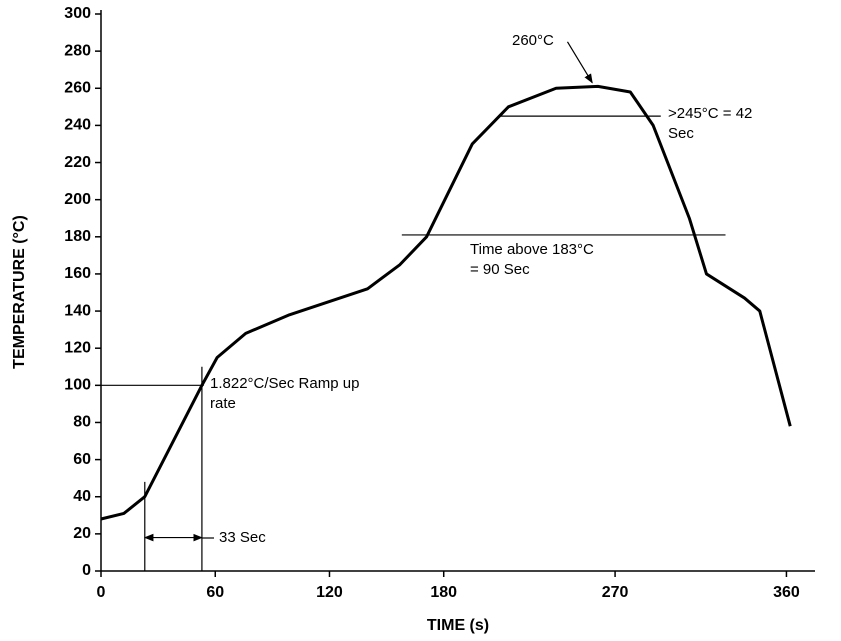 This screenshot has width=841, height=641. Describe the element at coordinates (77, 162) in the screenshot. I see `y-tick-label: 220` at that location.